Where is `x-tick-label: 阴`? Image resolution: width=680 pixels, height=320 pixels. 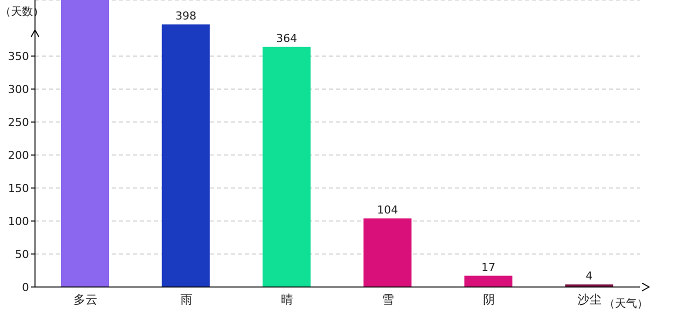
x-tick-label: 阴 is located at coordinates (488, 299).